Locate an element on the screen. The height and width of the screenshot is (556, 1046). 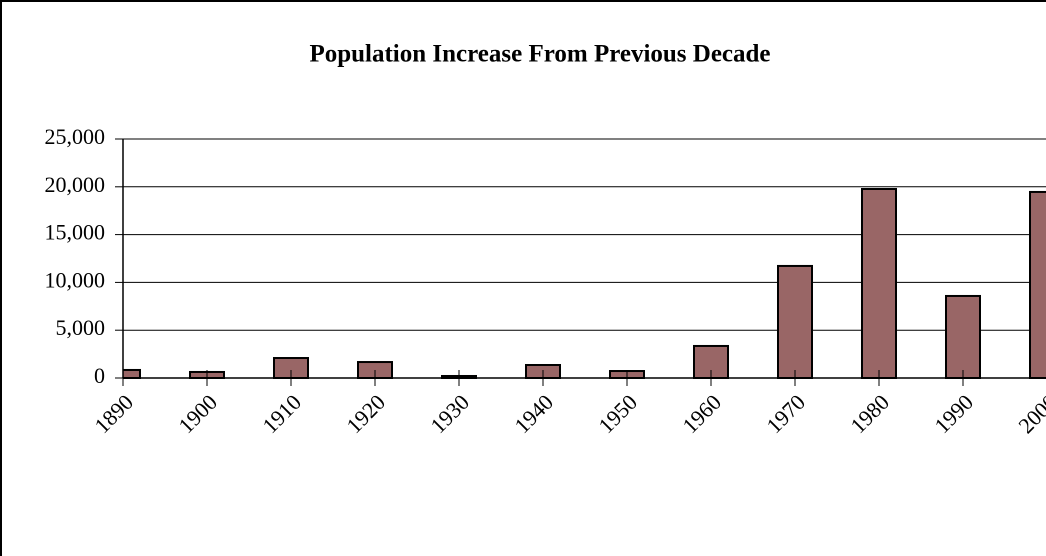
y-tick-label: 20,000 is located at coordinates (75, 184).